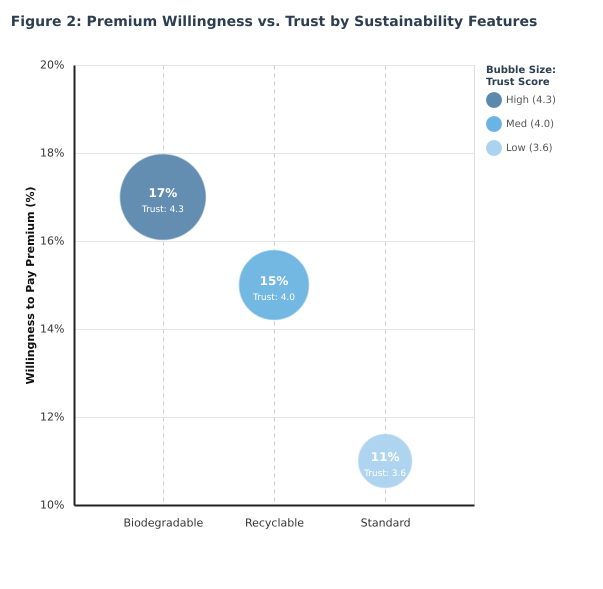 Image resolution: width=603 pixels, height=589 pixels. I want to click on y-axis-title: Willingness to Pay Premium (%), so click(31, 285).